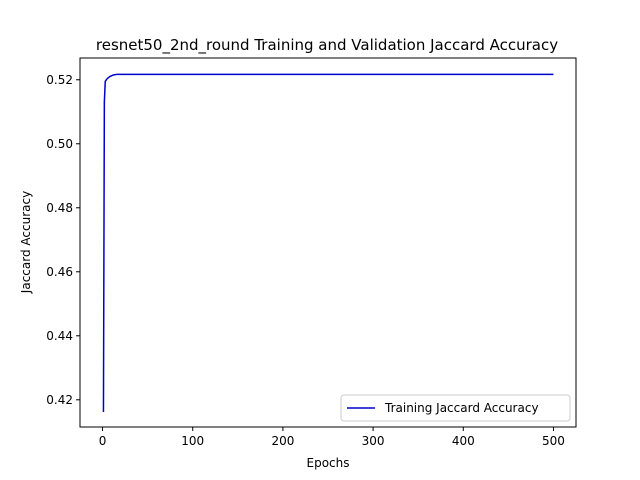 This screenshot has height=480, width=640. What do you see at coordinates (59, 80) in the screenshot?
I see `y-tick-label: 0.52` at bounding box center [59, 80].